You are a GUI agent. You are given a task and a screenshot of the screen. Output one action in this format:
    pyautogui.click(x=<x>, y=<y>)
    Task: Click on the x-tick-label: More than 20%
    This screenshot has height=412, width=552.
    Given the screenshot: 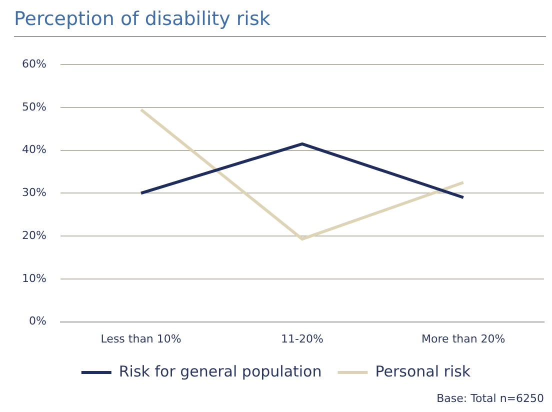 What is the action you would take?
    pyautogui.click(x=464, y=339)
    